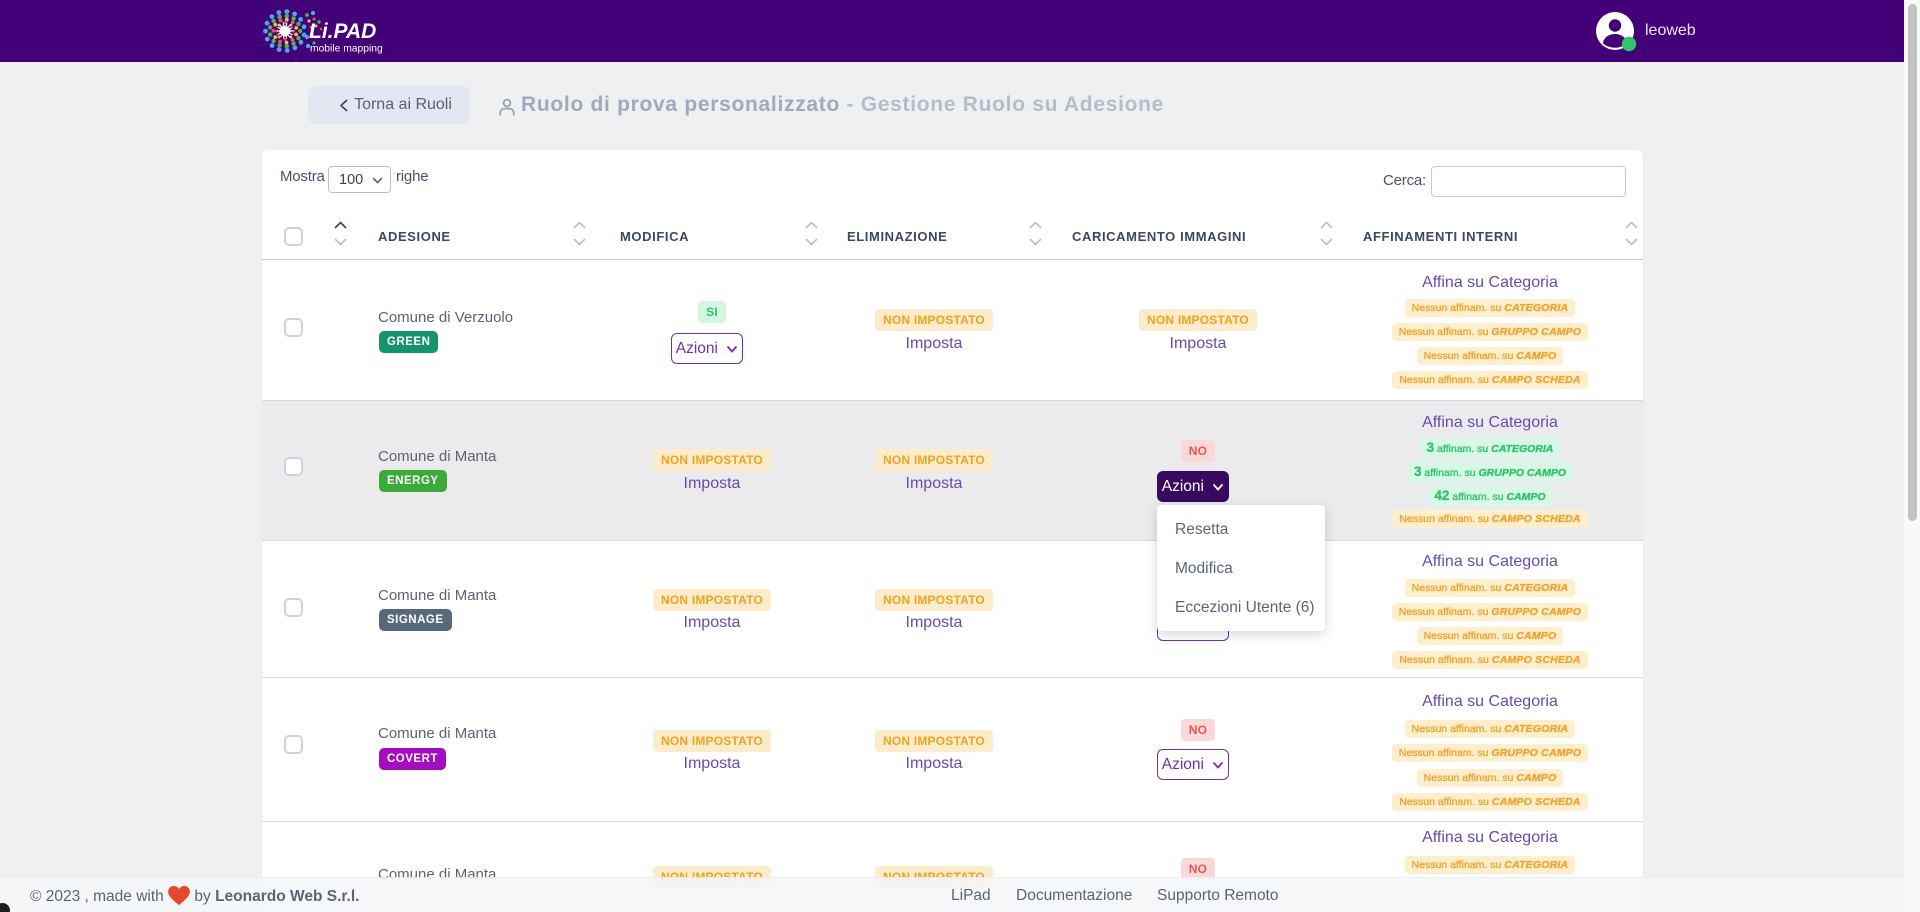  What do you see at coordinates (346, 49) in the screenshot?
I see `svg-text: mobile mapping` at bounding box center [346, 49].